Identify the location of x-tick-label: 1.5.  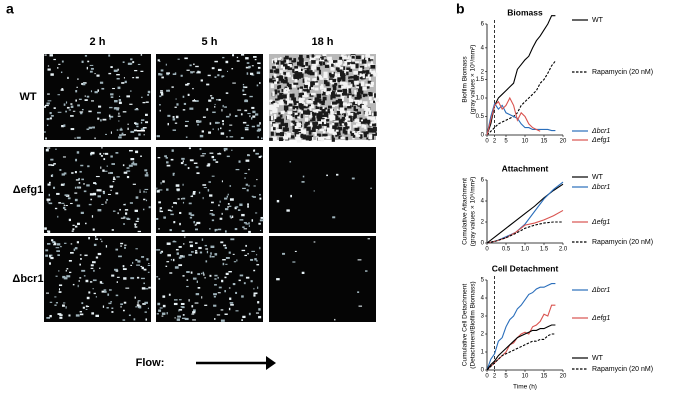
(544, 250).